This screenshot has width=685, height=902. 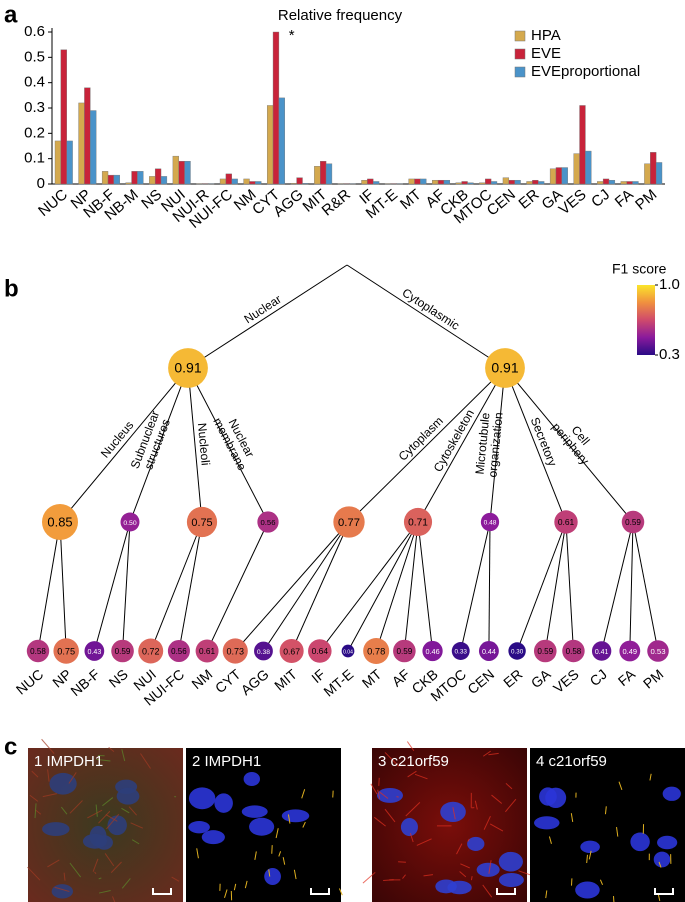 I want to click on leaf-label: CYT, so click(x=228, y=681).